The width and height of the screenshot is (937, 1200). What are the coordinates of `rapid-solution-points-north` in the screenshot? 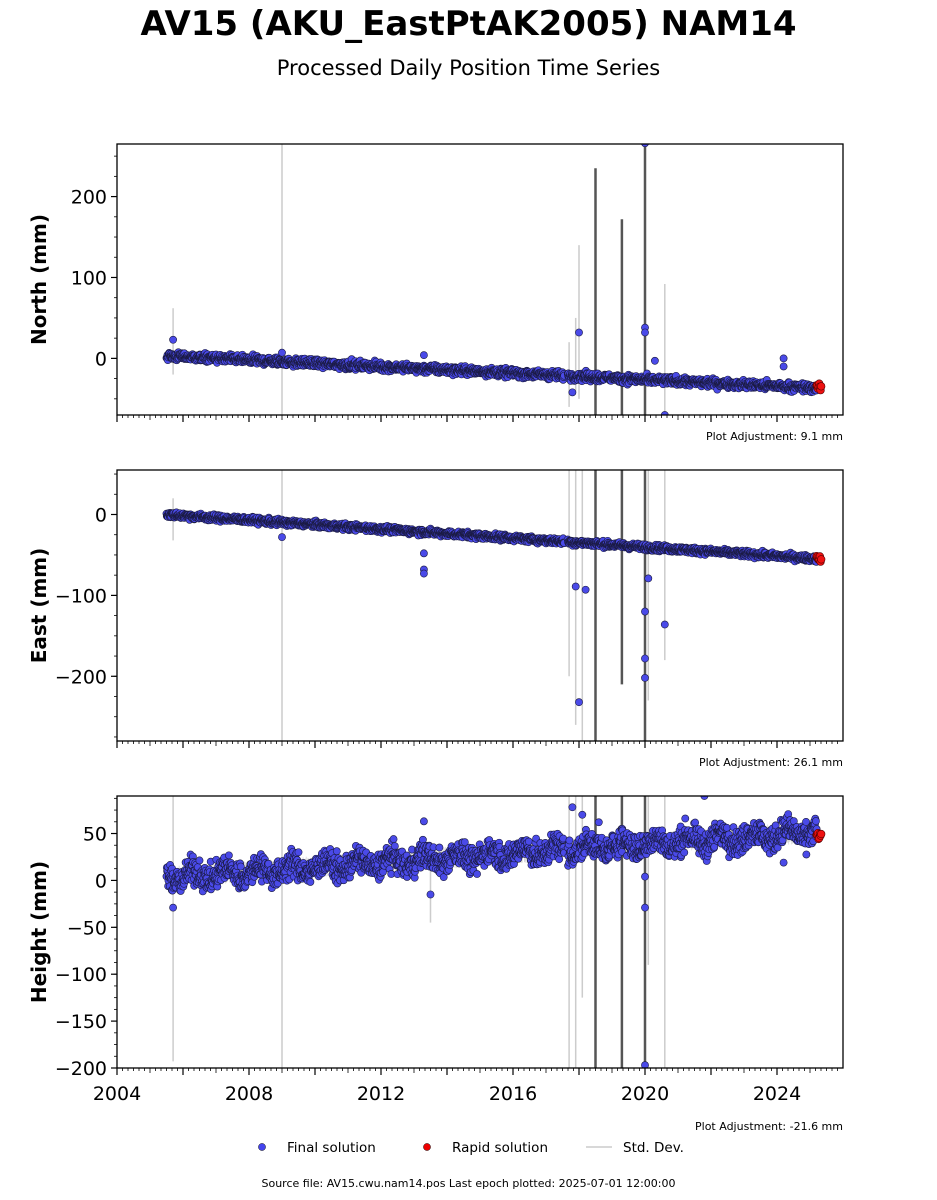 It's located at (819, 387).